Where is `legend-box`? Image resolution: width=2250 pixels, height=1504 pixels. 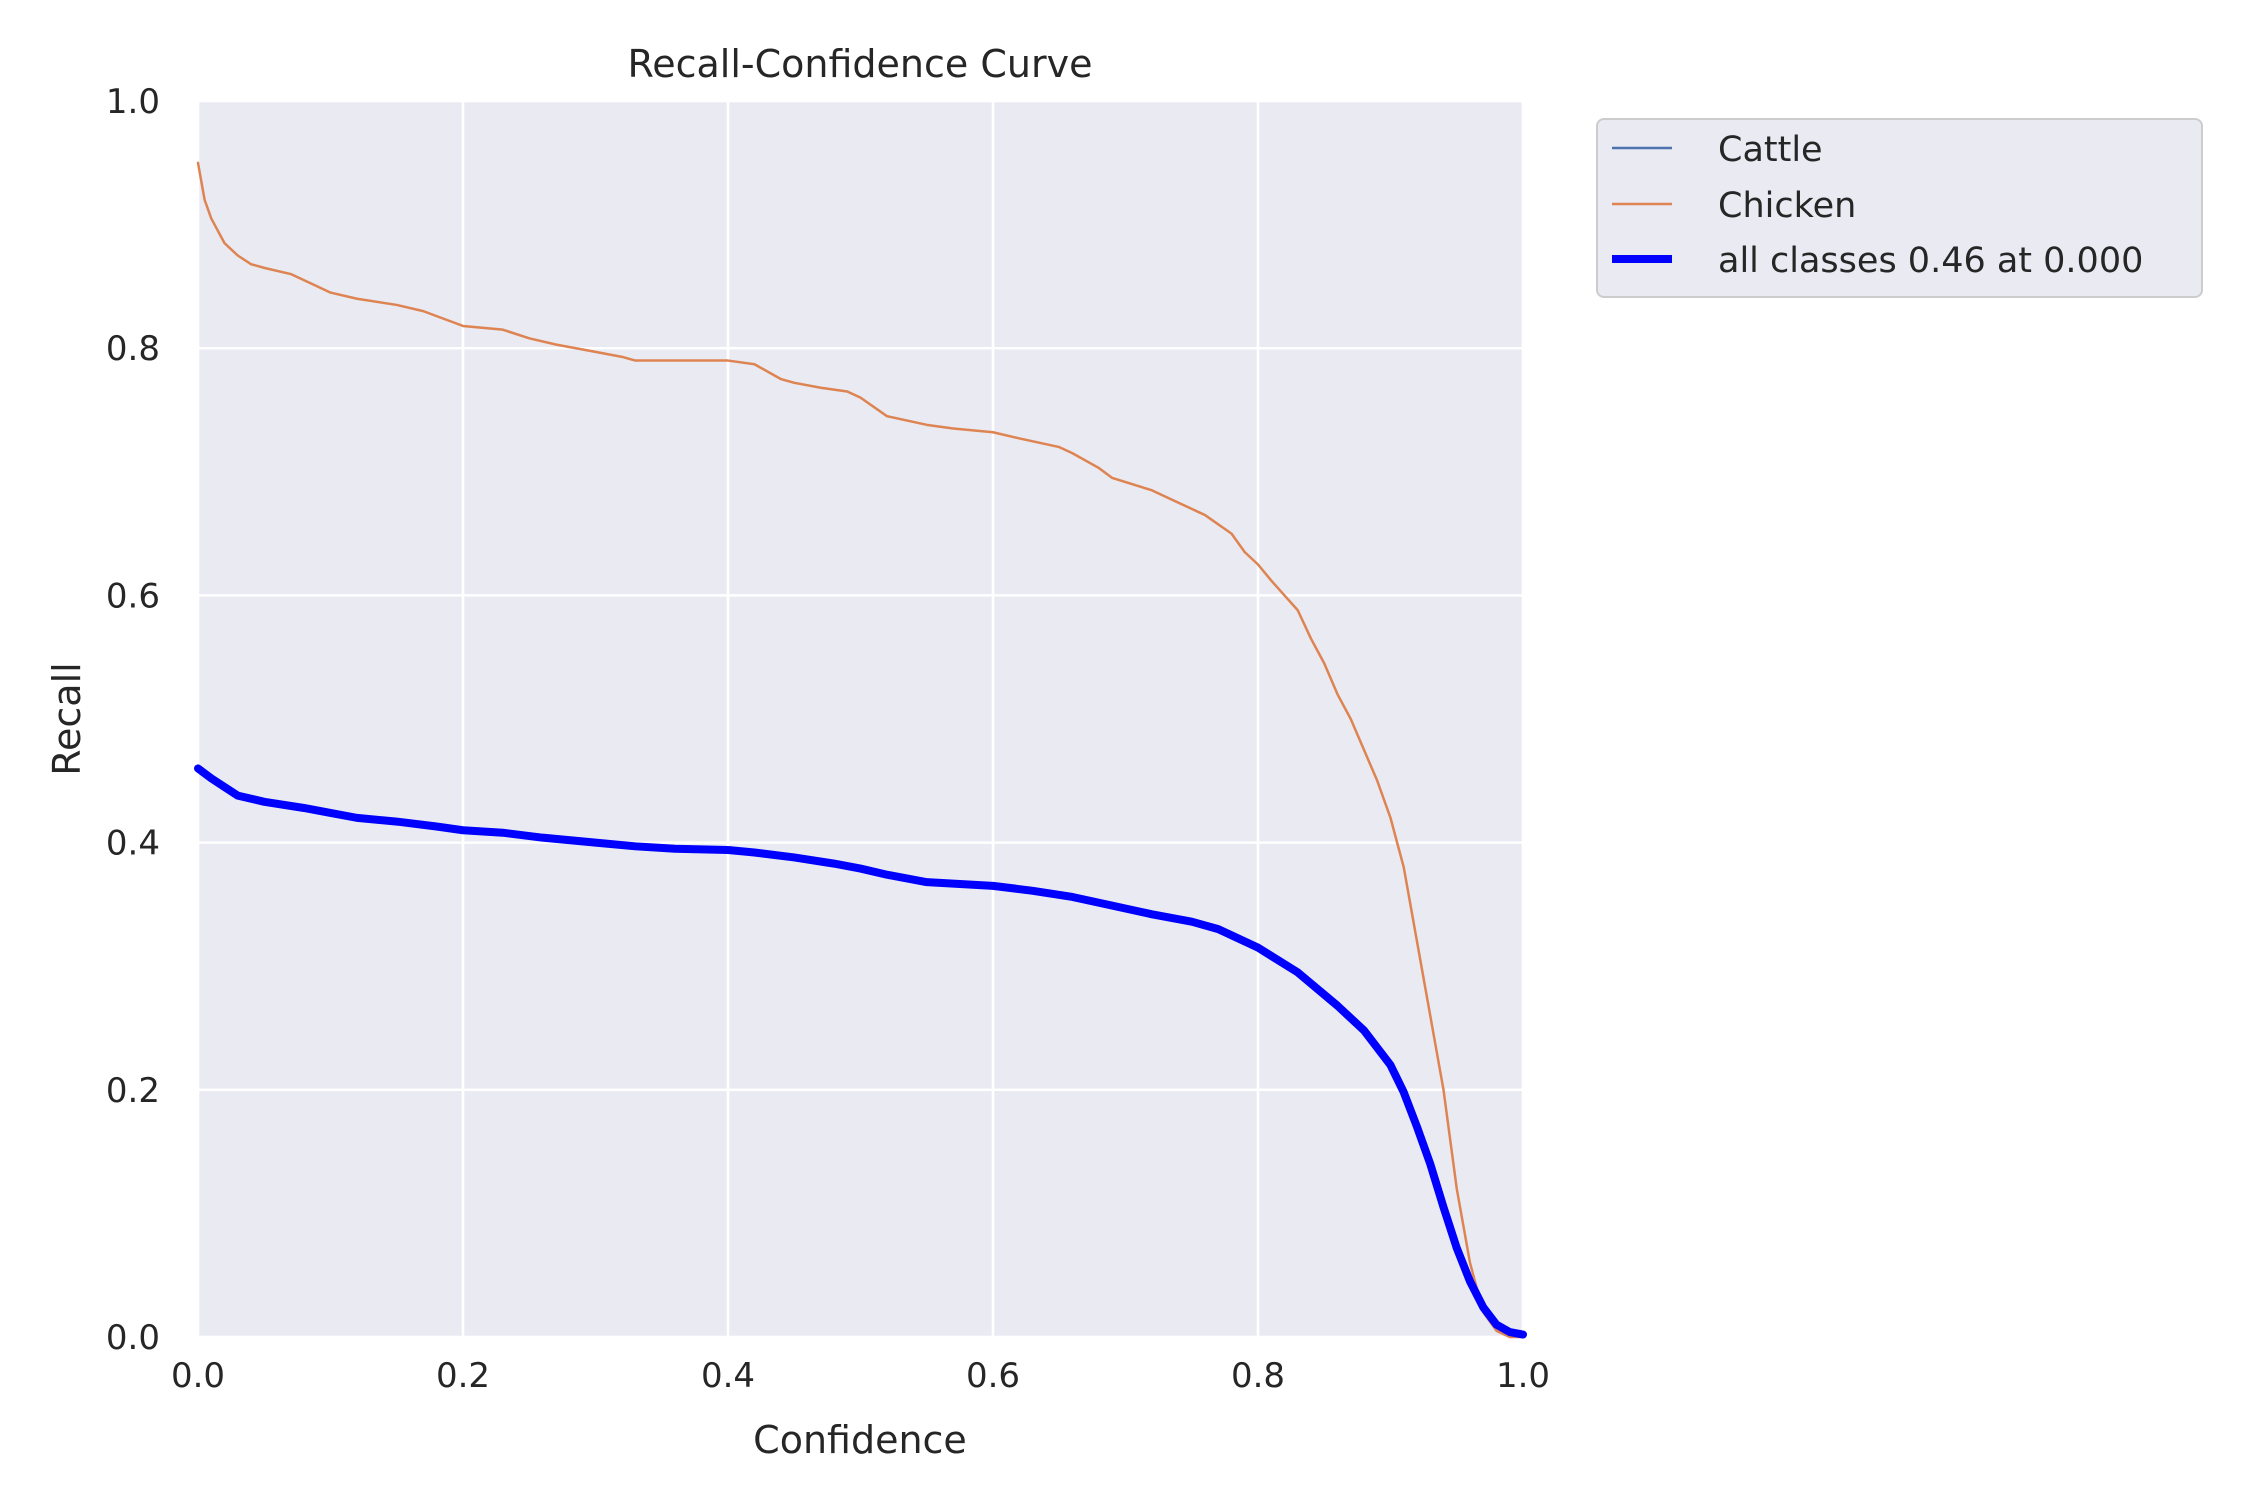
legend-box is located at coordinates (1899, 208).